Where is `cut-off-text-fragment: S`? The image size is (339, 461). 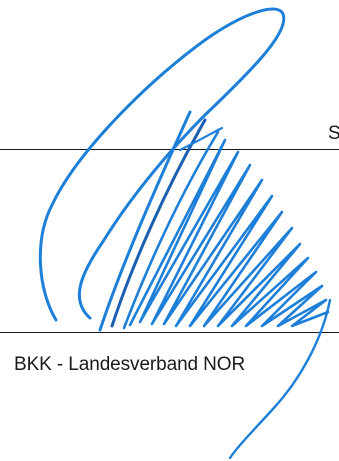 cut-off-text-fragment: S is located at coordinates (333, 133).